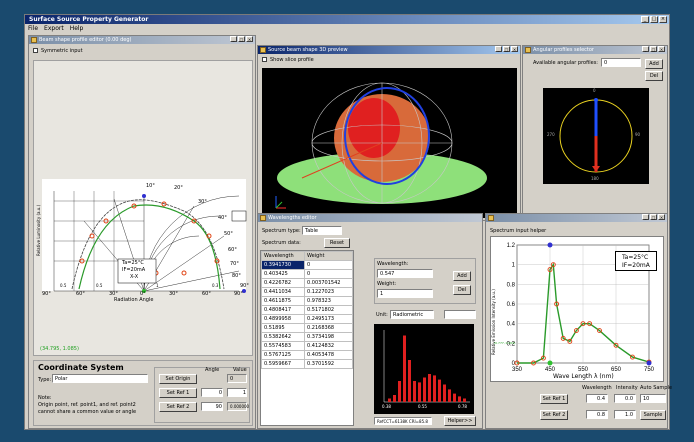 Image resolution: width=694 pixels, height=442 pixels. Describe the element at coordinates (654, 76) in the screenshot. I see `del-profile-button: Del` at that location.